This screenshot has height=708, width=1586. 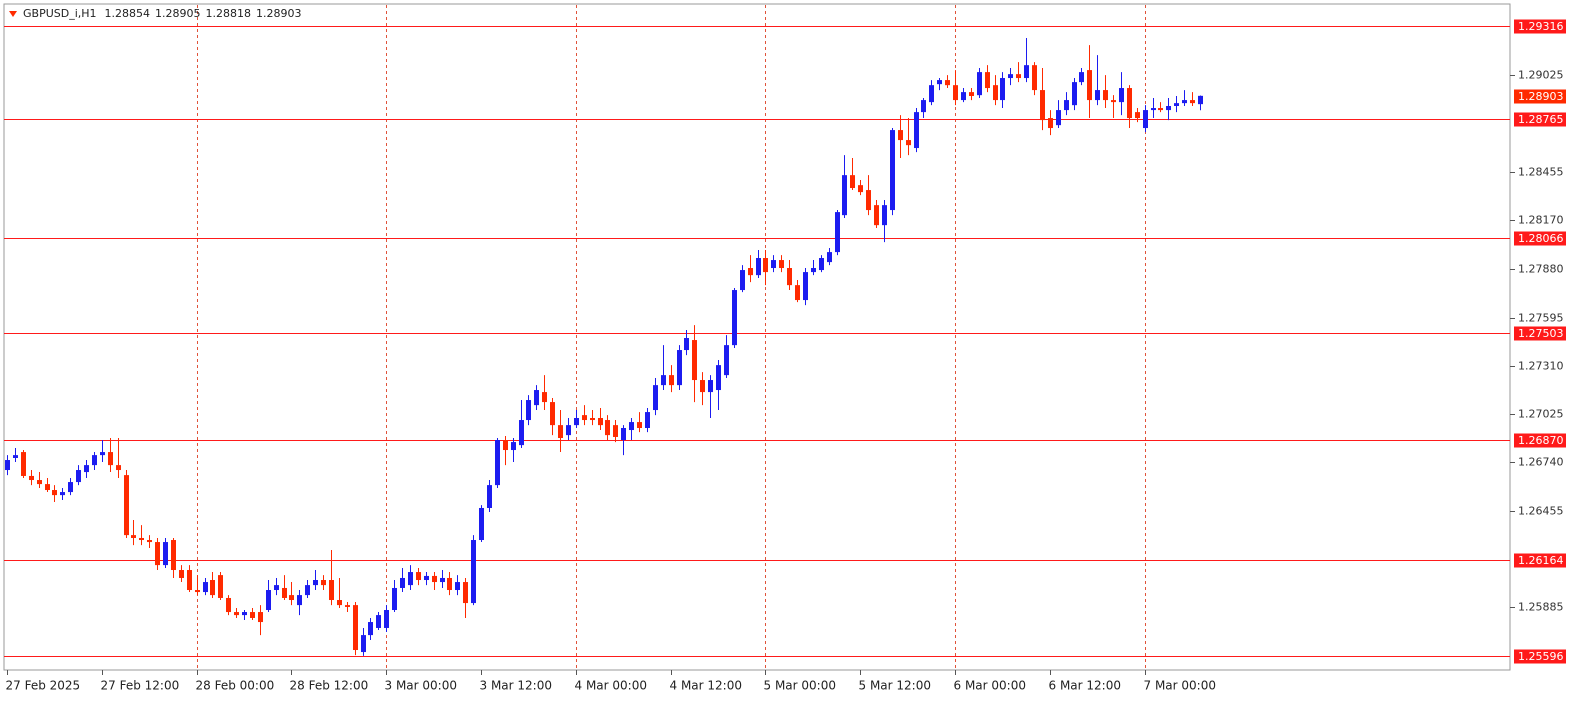 I want to click on y-tick-label: 1.28455, so click(x=1541, y=172).